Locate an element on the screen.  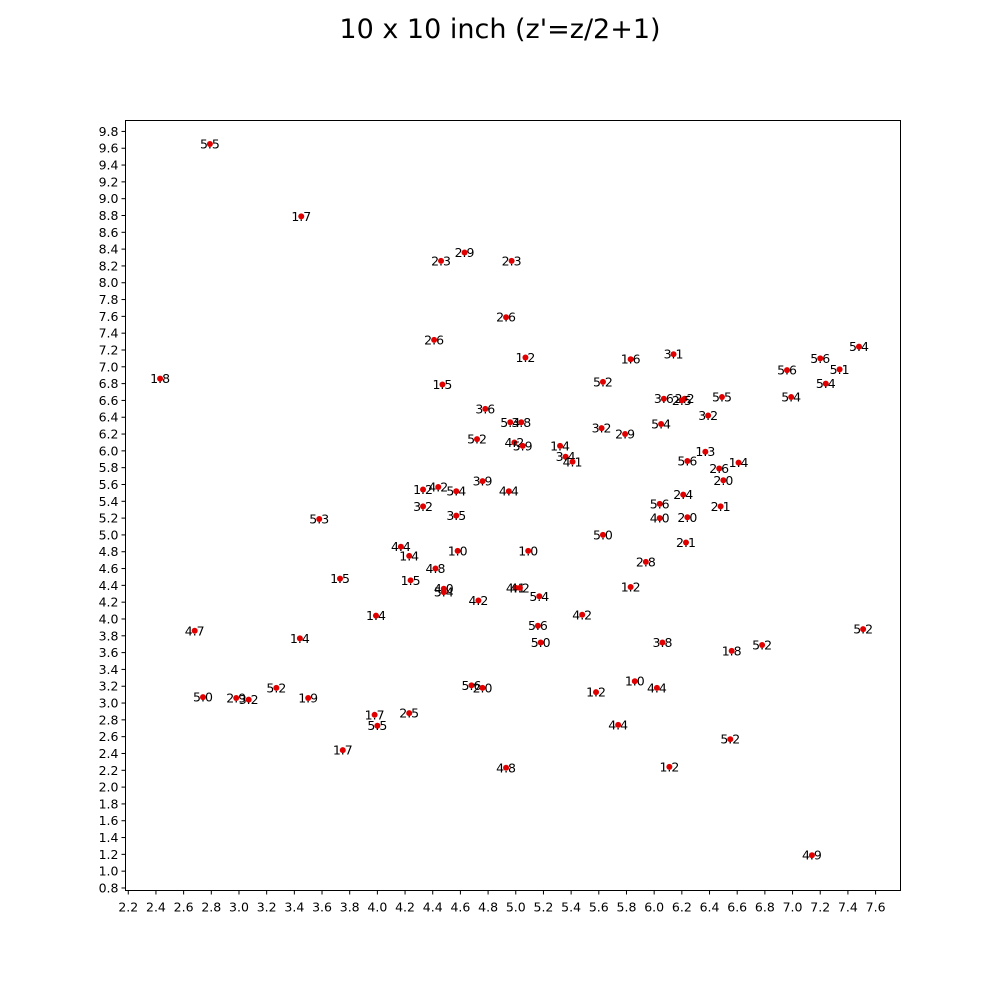
y-tick-label: 3.8 is located at coordinates (109, 635).